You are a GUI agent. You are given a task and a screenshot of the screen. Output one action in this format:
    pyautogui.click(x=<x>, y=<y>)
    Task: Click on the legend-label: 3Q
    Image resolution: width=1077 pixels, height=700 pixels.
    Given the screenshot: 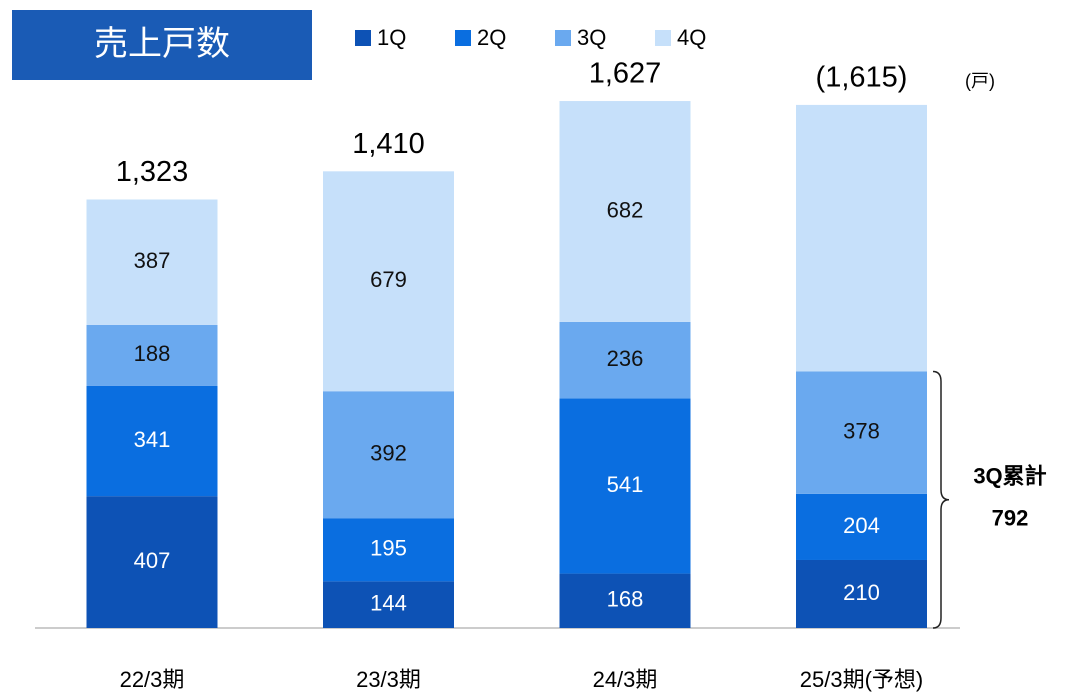 What is the action you would take?
    pyautogui.click(x=591, y=37)
    